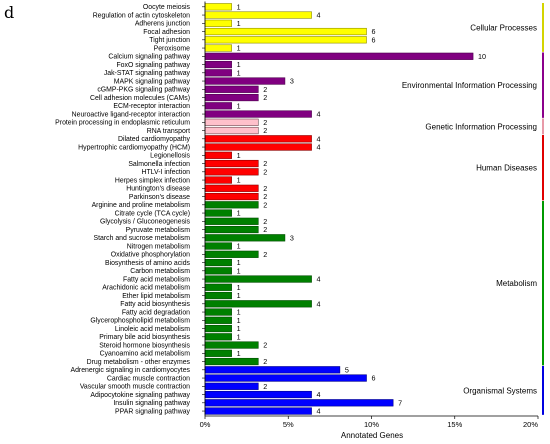 Image resolution: width=550 pixels, height=444 pixels. What do you see at coordinates (258, 394) in the screenshot?
I see `bar-adipocytokine-signaling-pathway` at bounding box center [258, 394].